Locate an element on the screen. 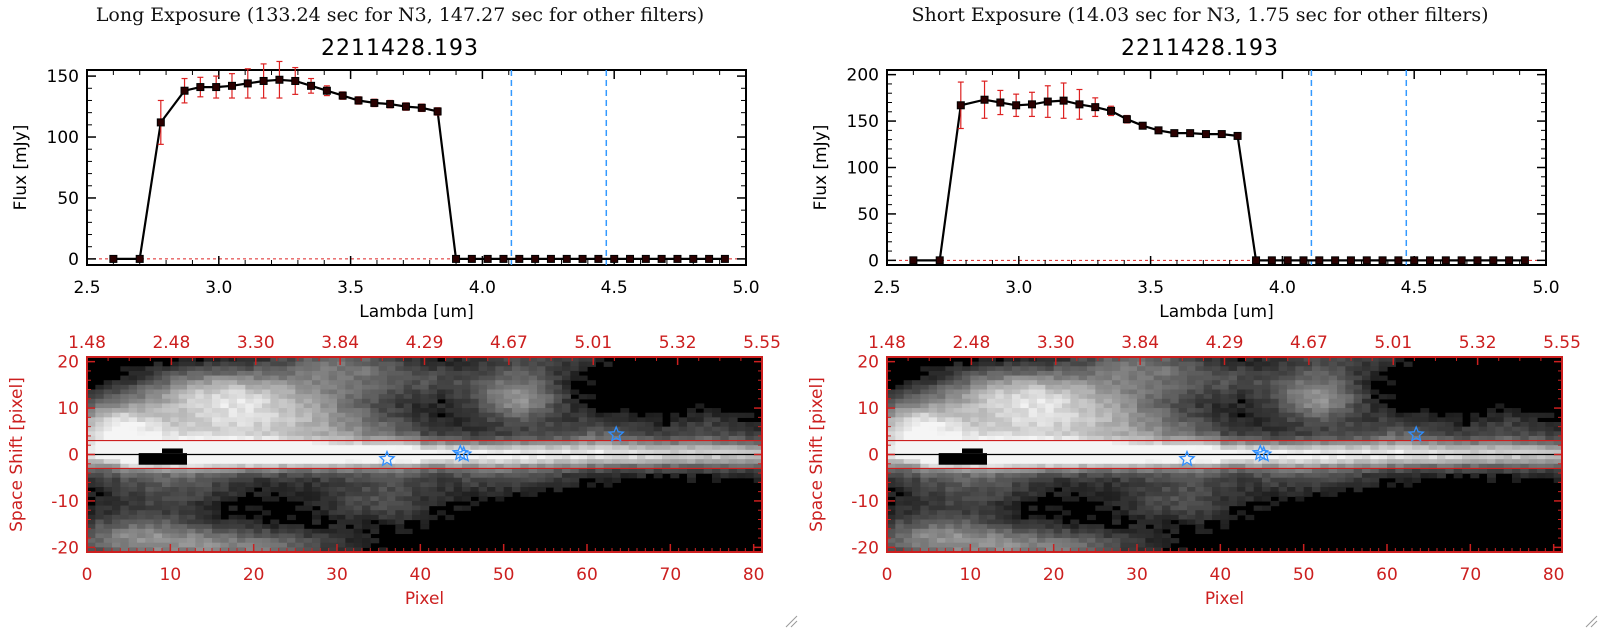 This screenshot has height=630, width=1600. y-tick-label: 100 is located at coordinates (63, 138).